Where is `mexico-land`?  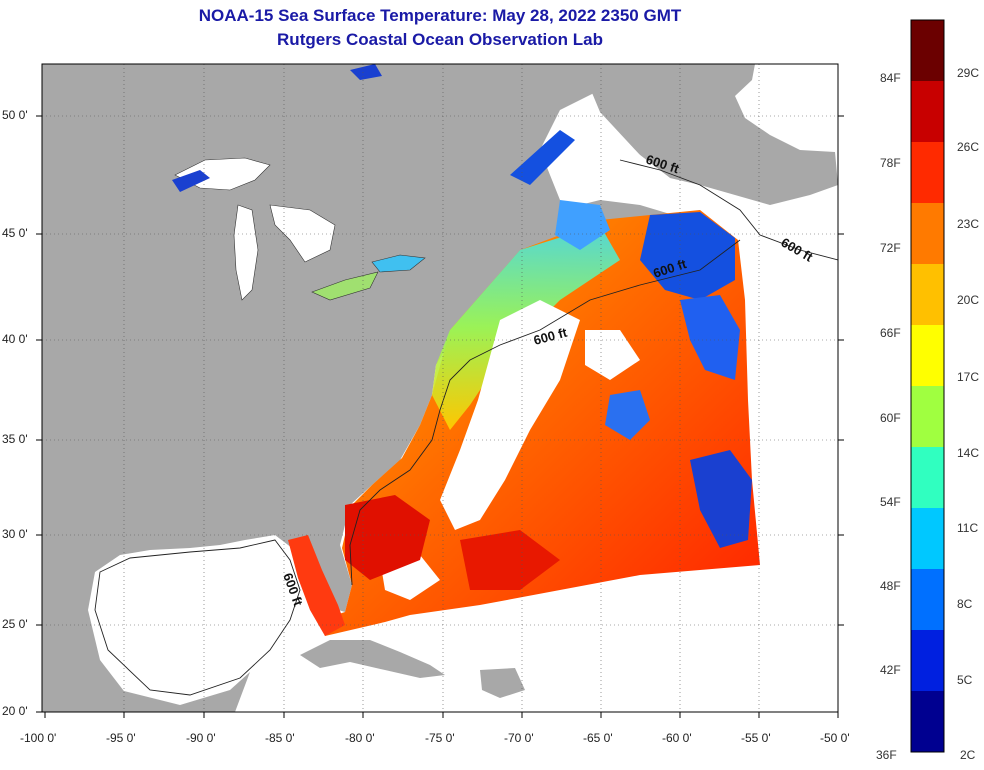 mexico-land is located at coordinates (146, 636).